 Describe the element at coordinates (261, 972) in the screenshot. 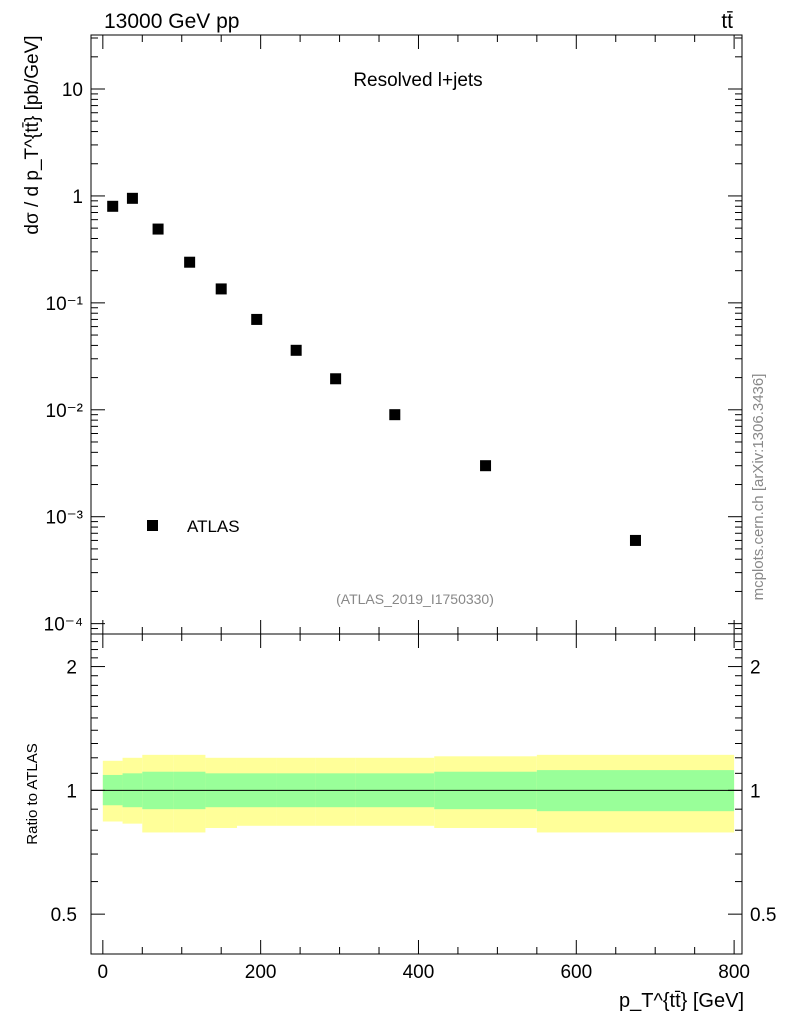

I see `x-tick-label: 200` at that location.